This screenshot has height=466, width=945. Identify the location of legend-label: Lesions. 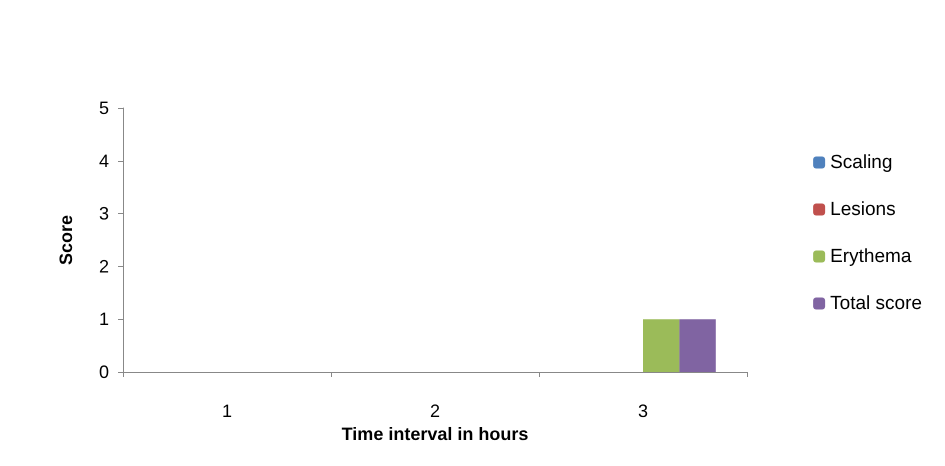
(863, 209).